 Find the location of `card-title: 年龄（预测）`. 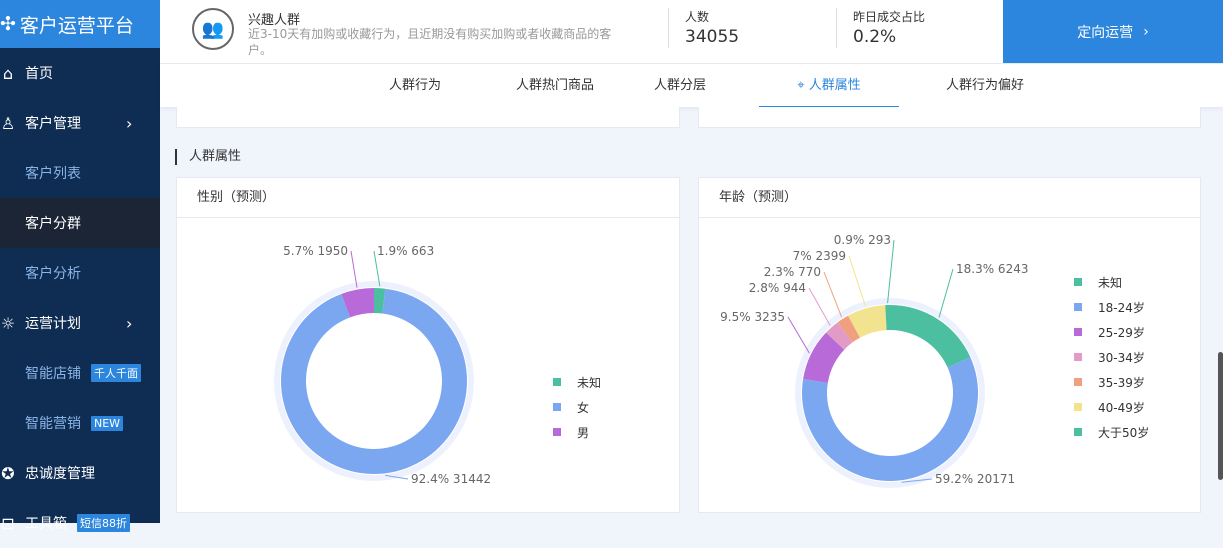

card-title: 年龄（预测） is located at coordinates (949, 198).